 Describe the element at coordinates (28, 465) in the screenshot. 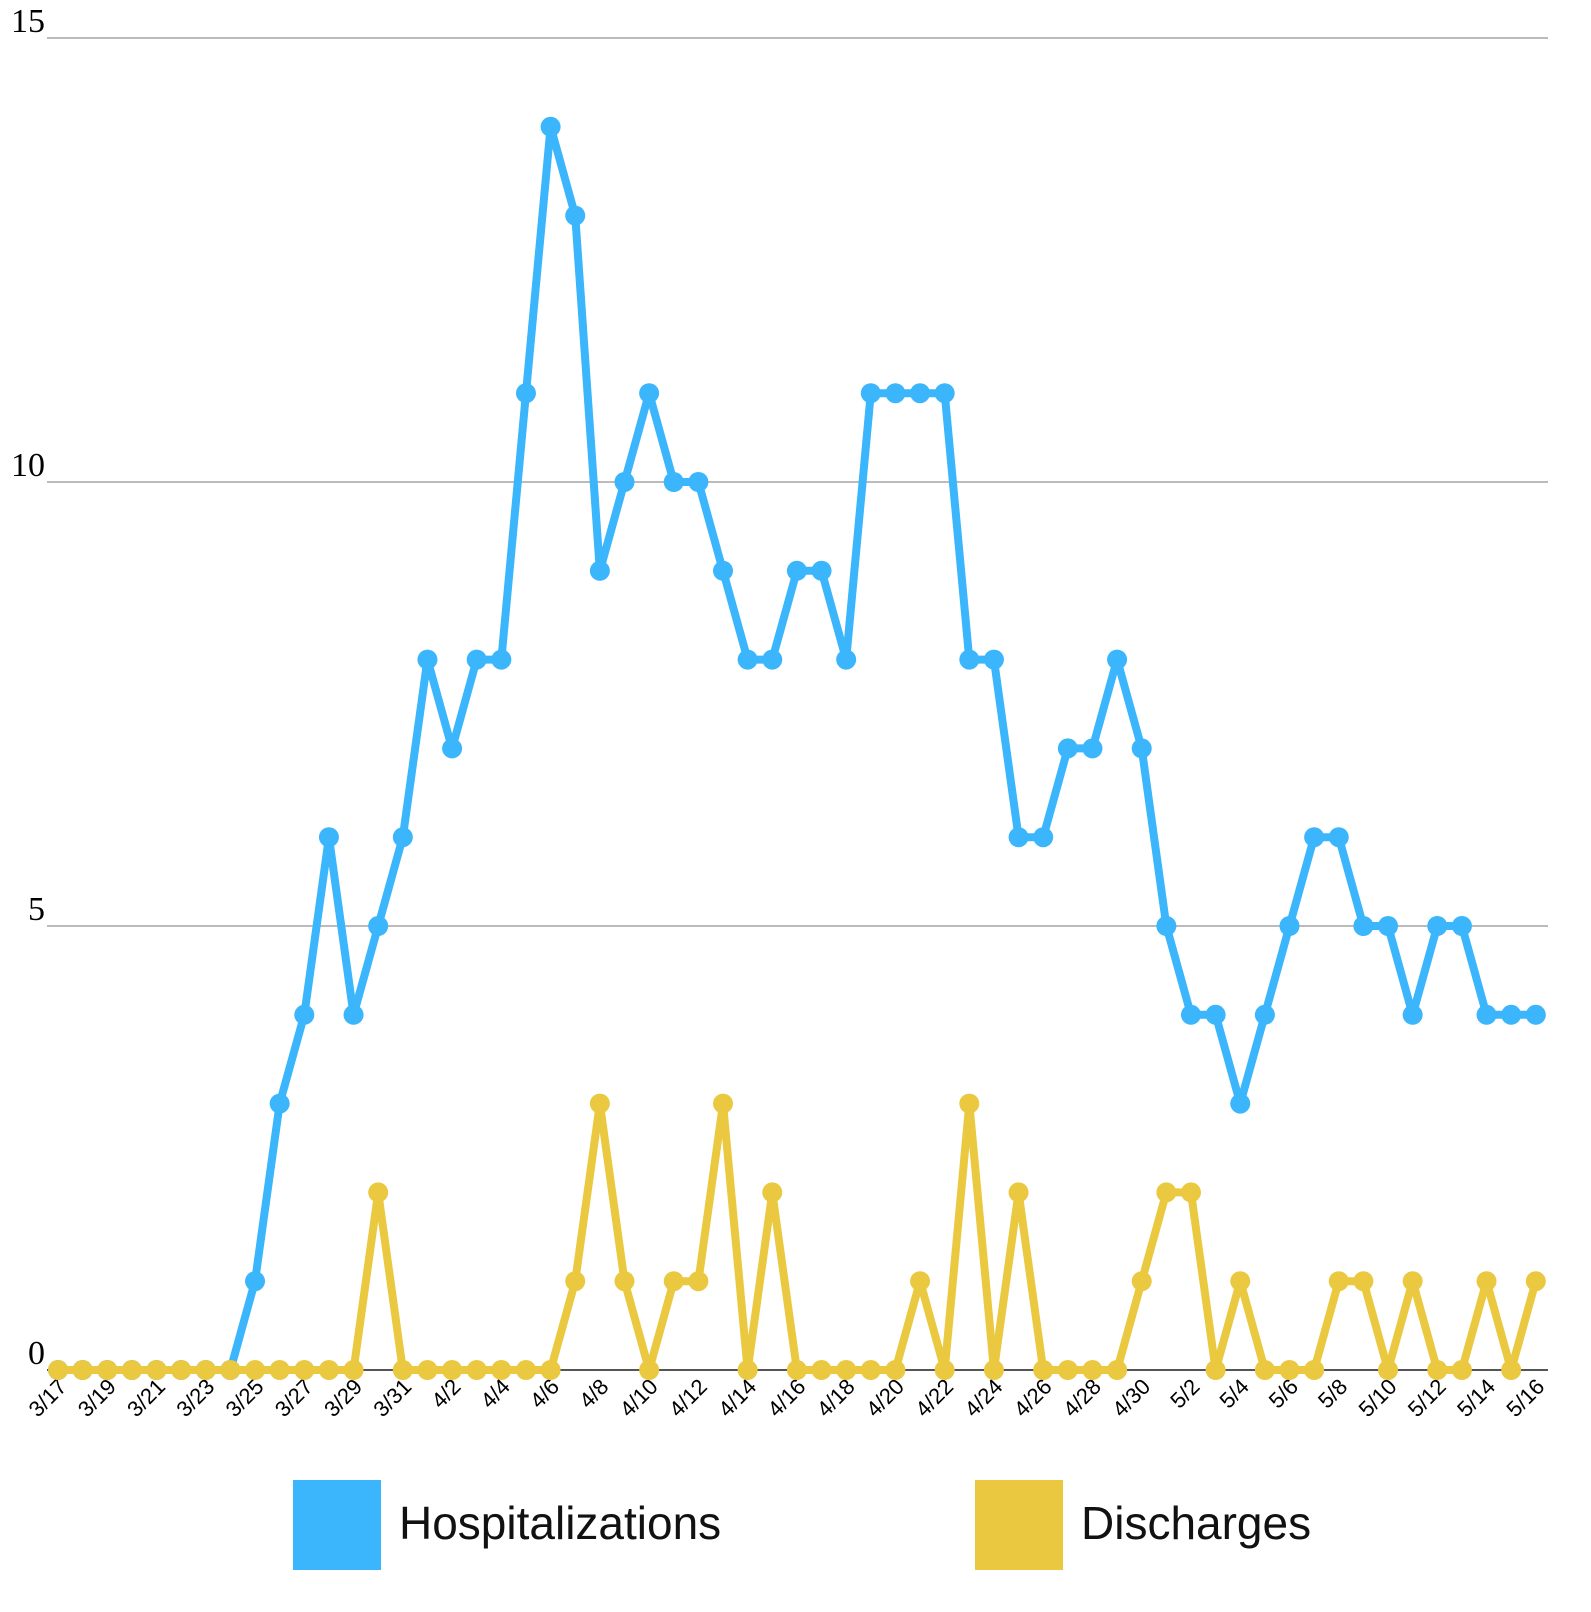

I see `y-tick-label: 10` at that location.